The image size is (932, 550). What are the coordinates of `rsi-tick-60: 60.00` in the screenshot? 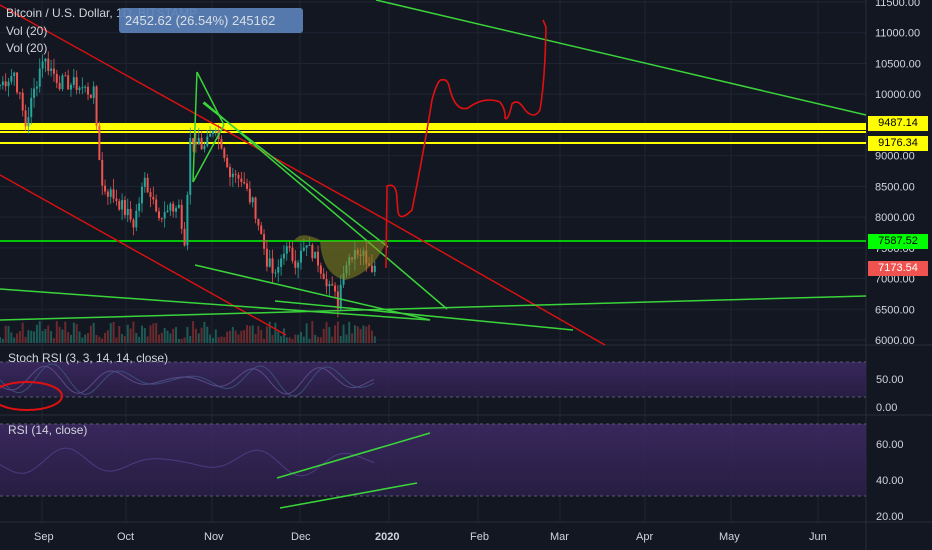 It's located at (890, 445).